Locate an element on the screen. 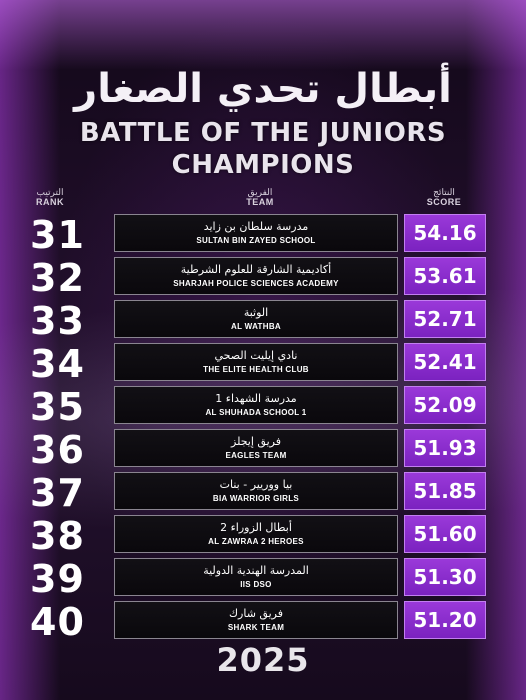 This screenshot has width=526, height=700. team-name-en: BIA WARRIOR GIRLS is located at coordinates (256, 498).